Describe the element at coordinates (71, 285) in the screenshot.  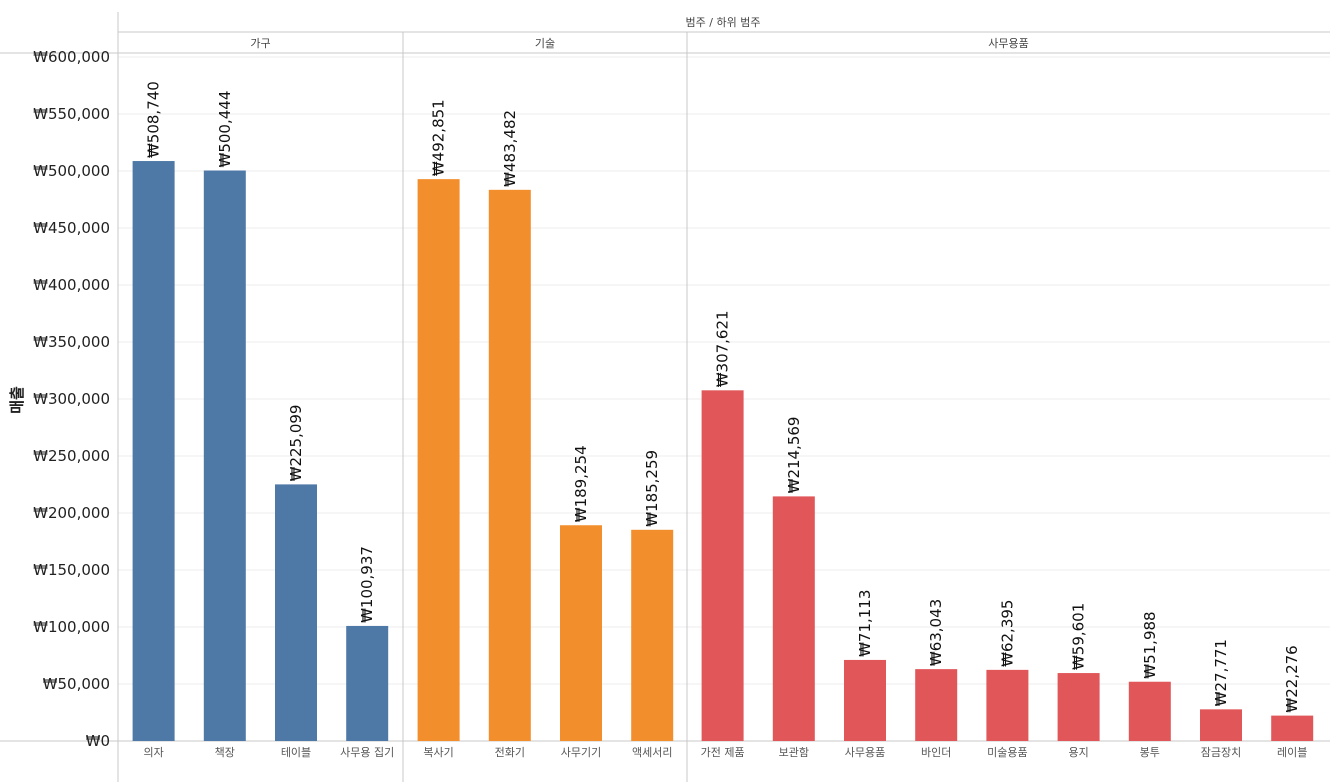
I see `y-tick-label: ₩400,000` at that location.